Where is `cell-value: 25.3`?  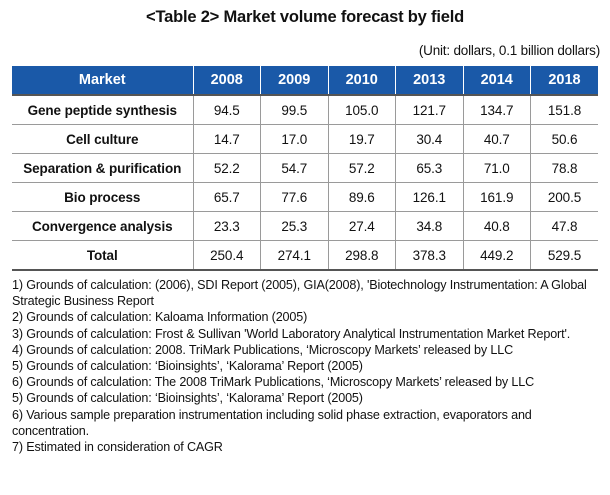 cell-value: 25.3 is located at coordinates (294, 226).